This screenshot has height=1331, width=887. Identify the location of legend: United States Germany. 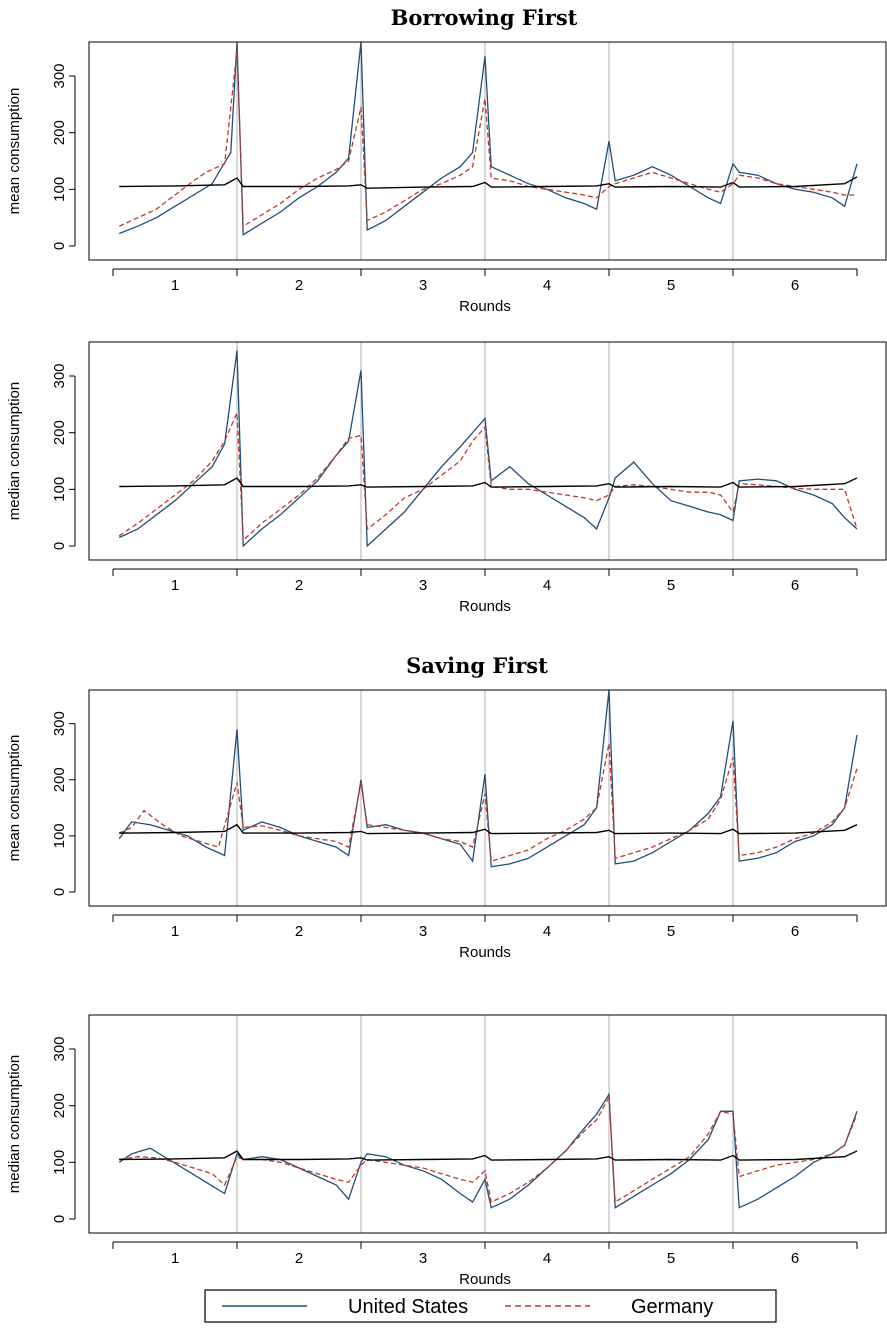
(490, 1306).